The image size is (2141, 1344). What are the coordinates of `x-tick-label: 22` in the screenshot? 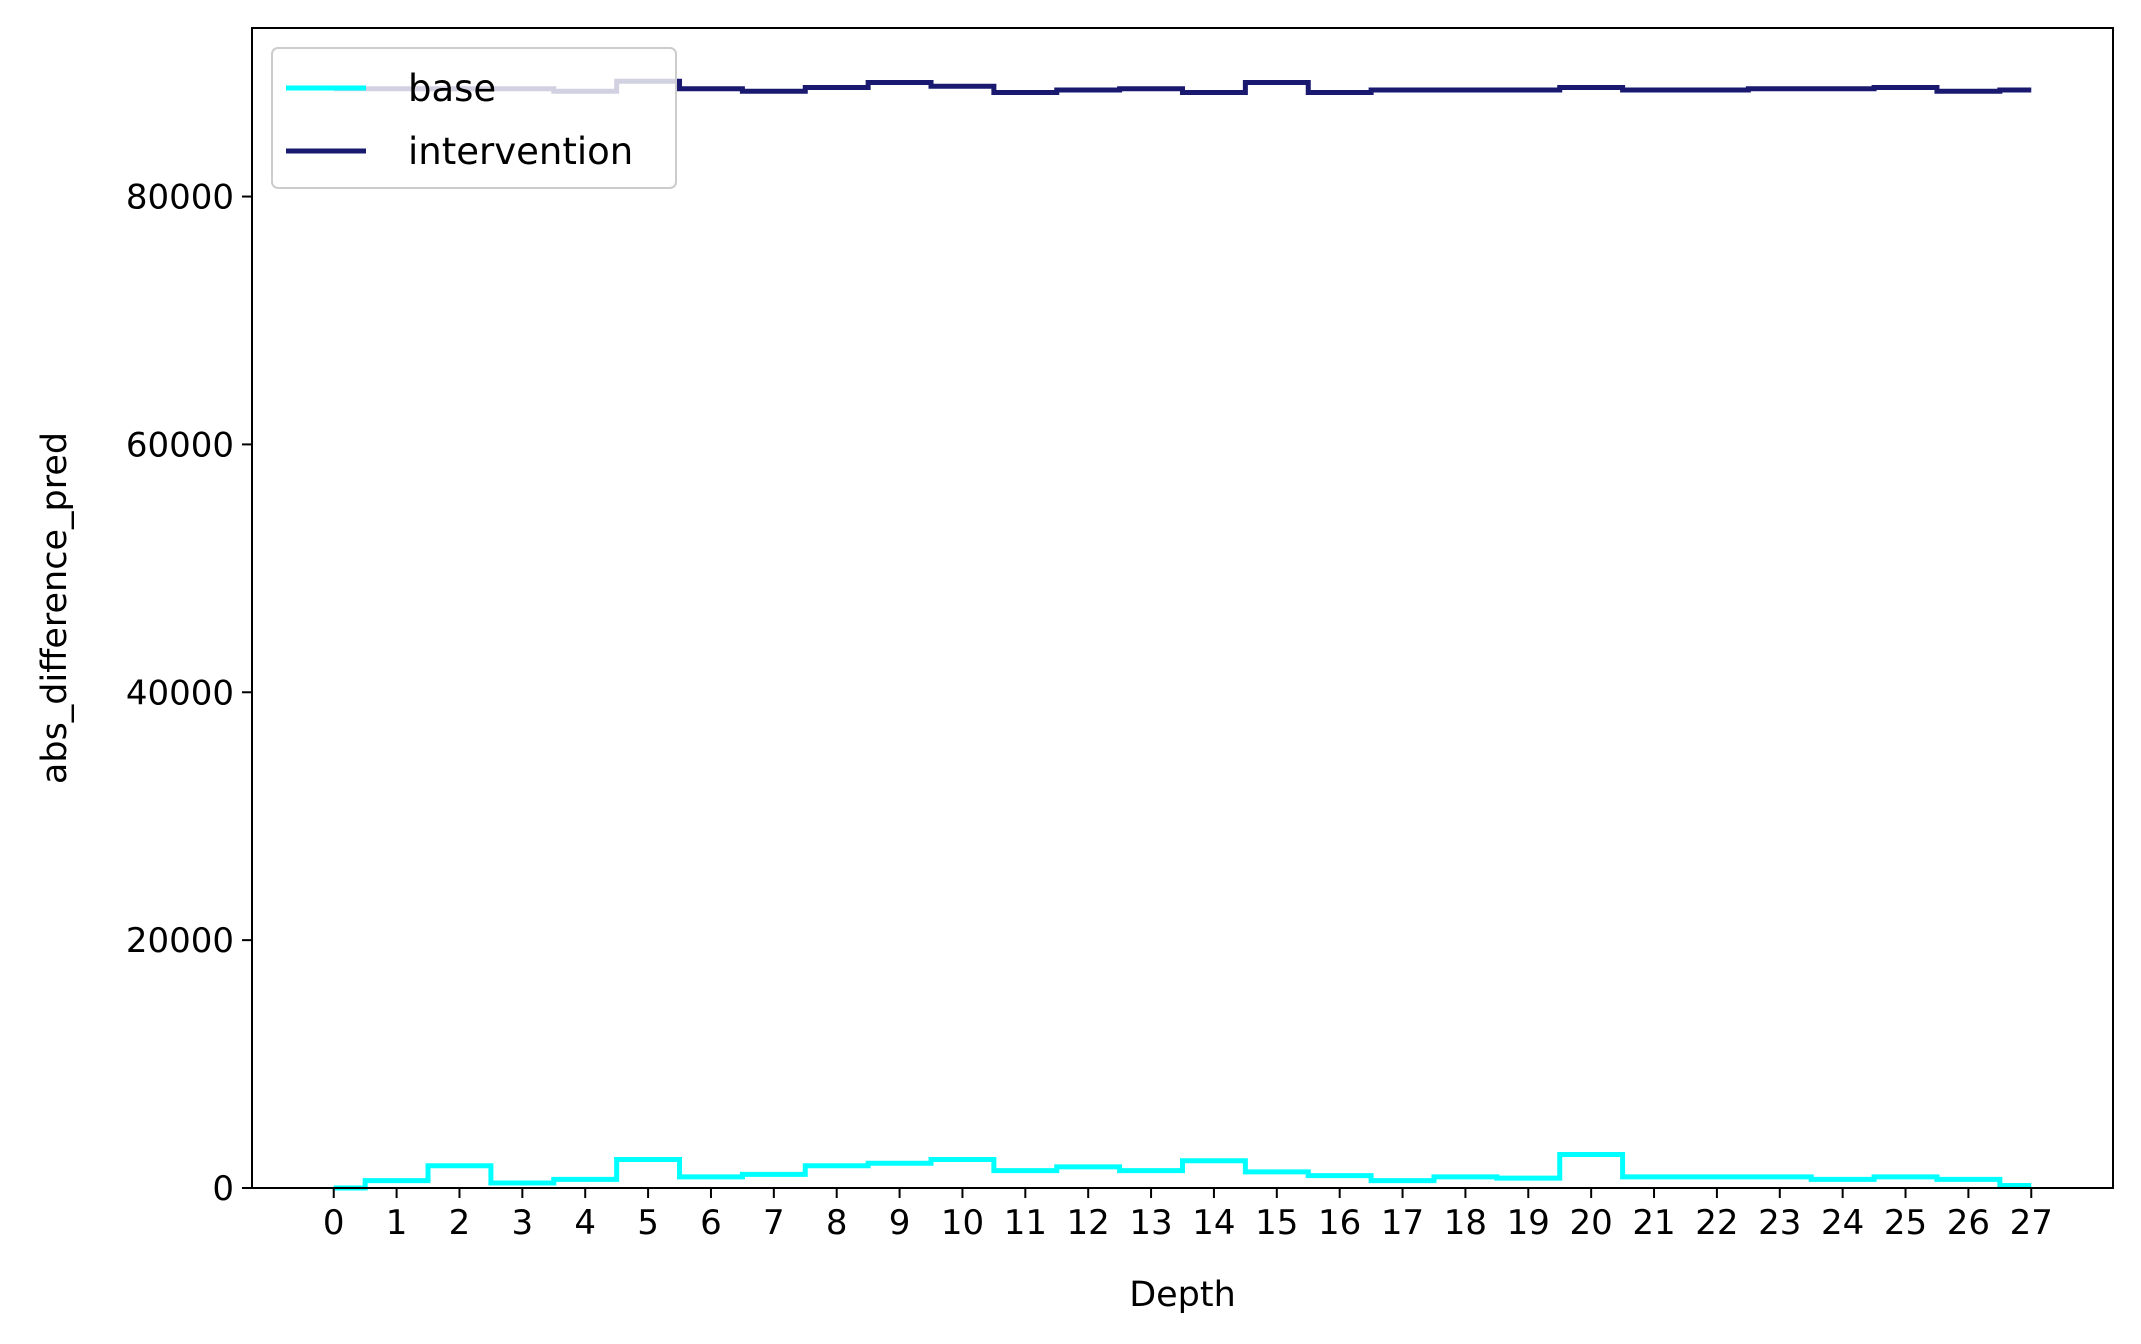 It's located at (1716, 1223).